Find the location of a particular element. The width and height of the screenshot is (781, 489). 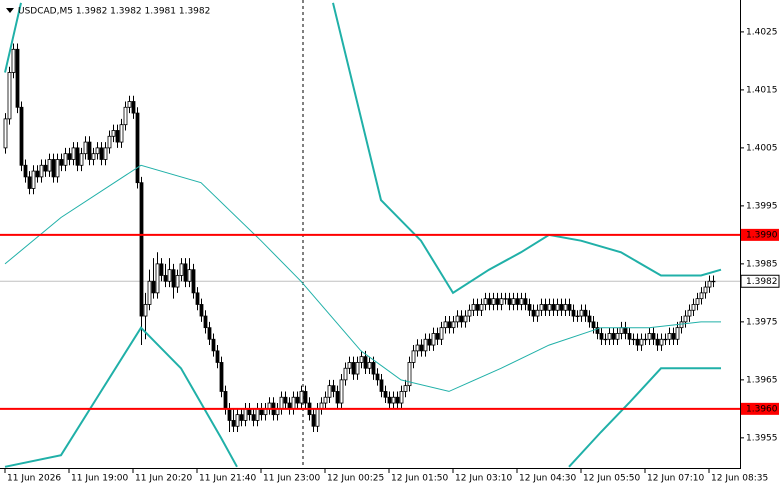

x-tick-label: 11 Jun 2026 is located at coordinates (34, 479).